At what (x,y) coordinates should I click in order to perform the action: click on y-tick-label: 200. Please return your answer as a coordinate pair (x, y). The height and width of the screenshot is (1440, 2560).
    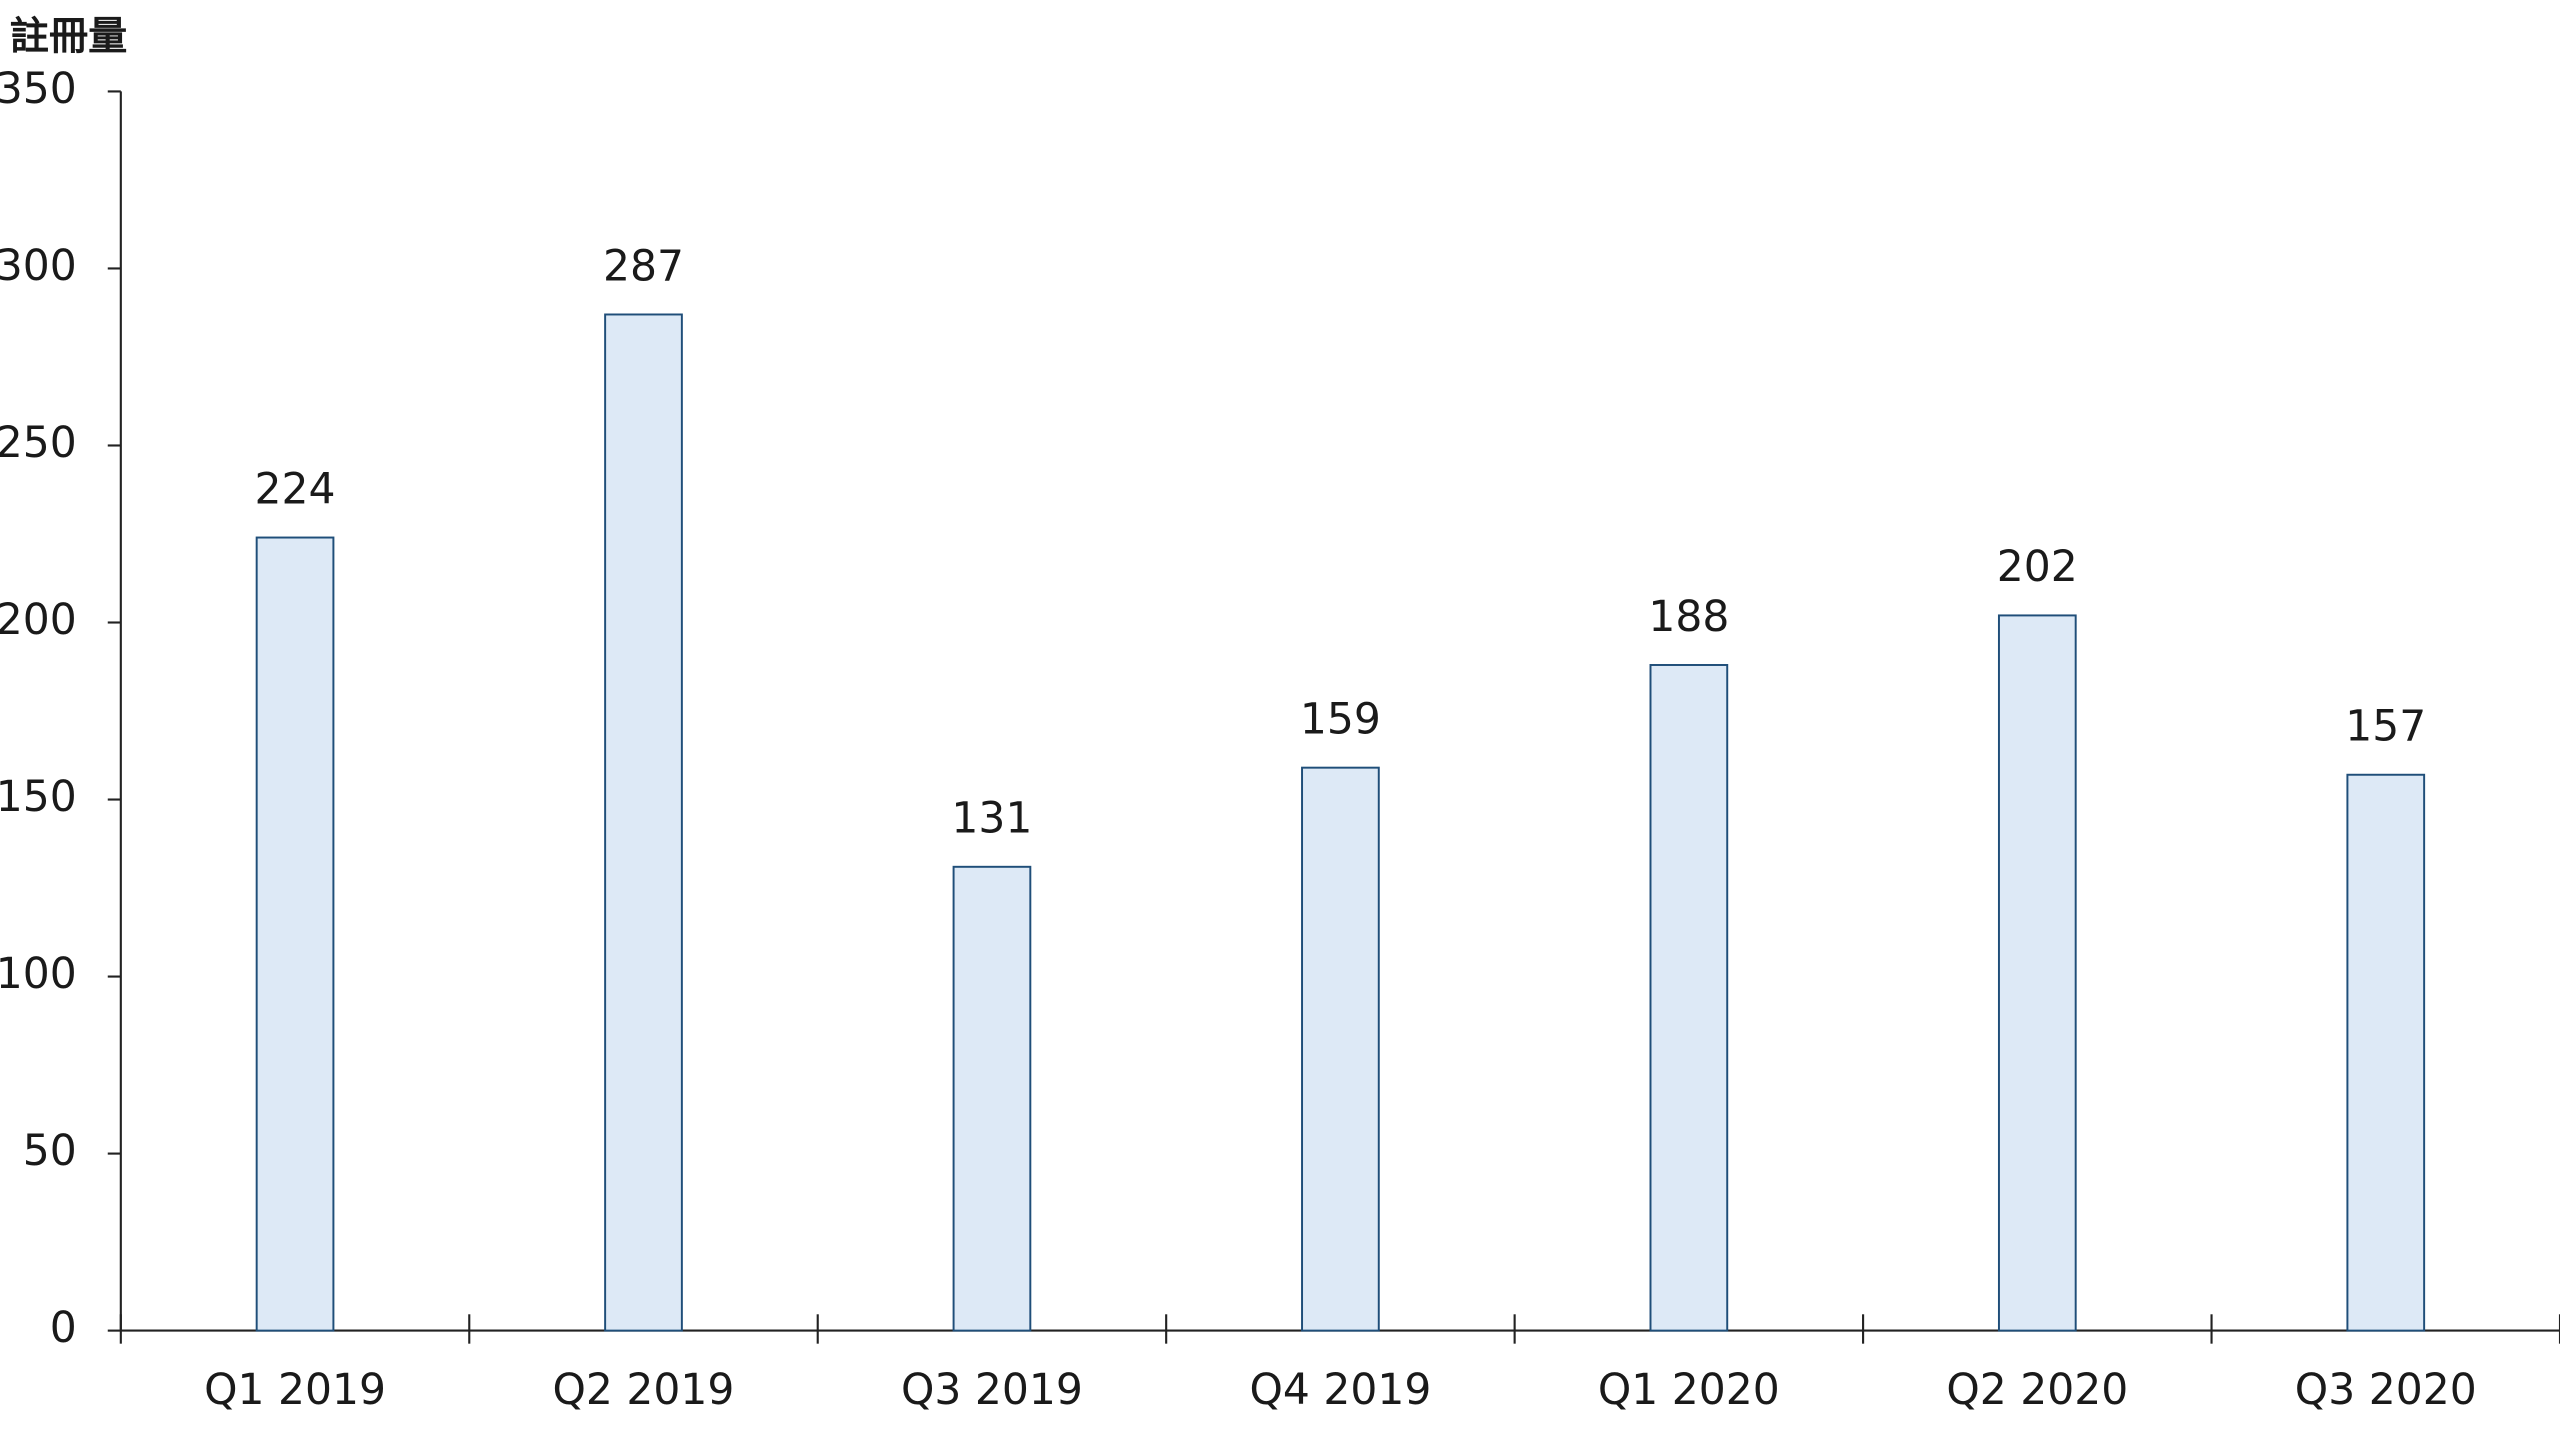
    Looking at the image, I should click on (38, 620).